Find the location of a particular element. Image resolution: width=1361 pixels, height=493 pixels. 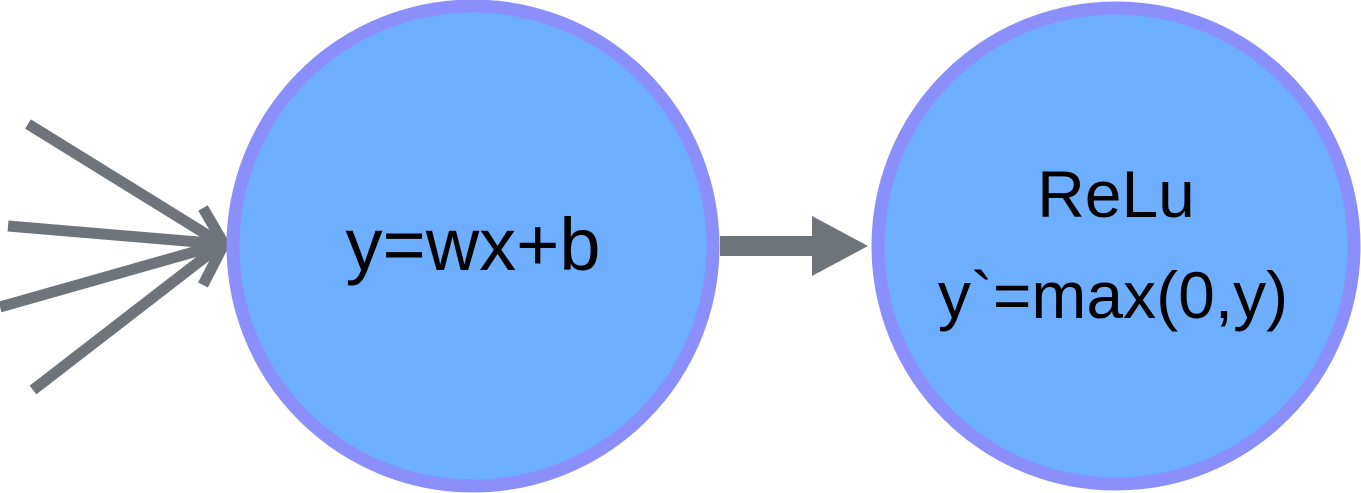

input-arrowhead is located at coordinates (214, 246).